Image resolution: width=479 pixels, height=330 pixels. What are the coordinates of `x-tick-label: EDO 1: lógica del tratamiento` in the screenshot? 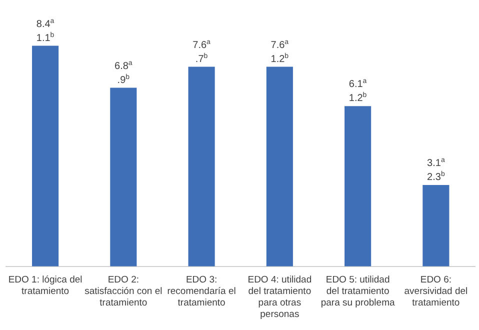 It's located at (45, 286).